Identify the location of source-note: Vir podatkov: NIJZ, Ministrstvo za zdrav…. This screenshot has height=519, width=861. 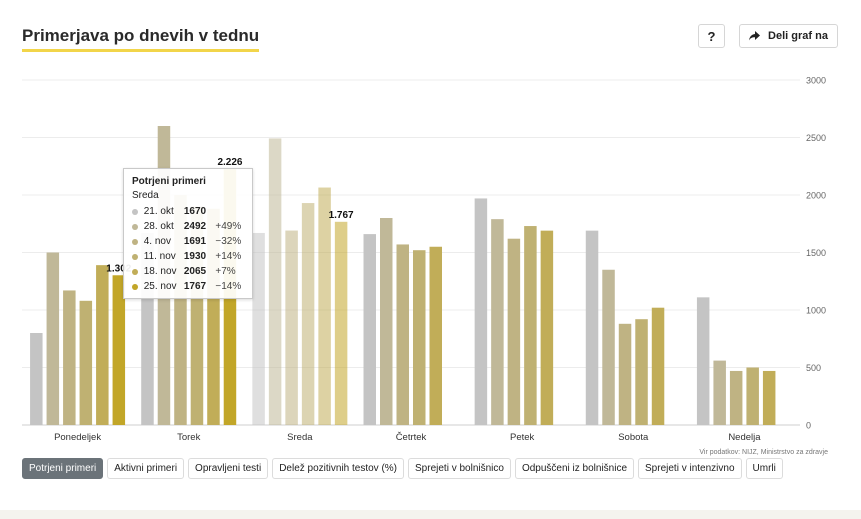
(763, 452).